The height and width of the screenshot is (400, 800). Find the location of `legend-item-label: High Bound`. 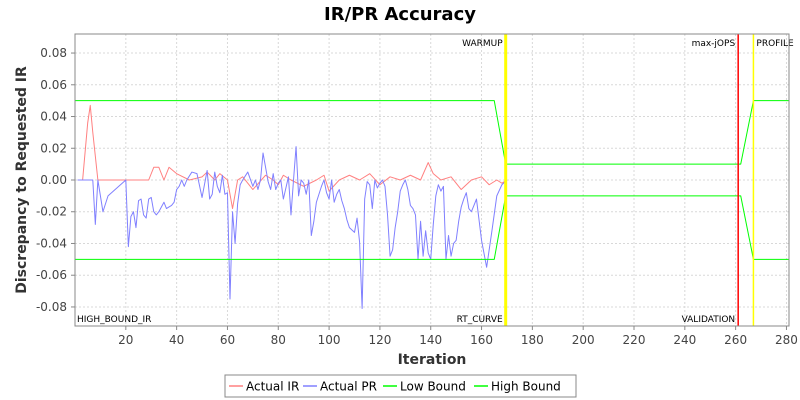

legend-item-label: High Bound is located at coordinates (526, 387).